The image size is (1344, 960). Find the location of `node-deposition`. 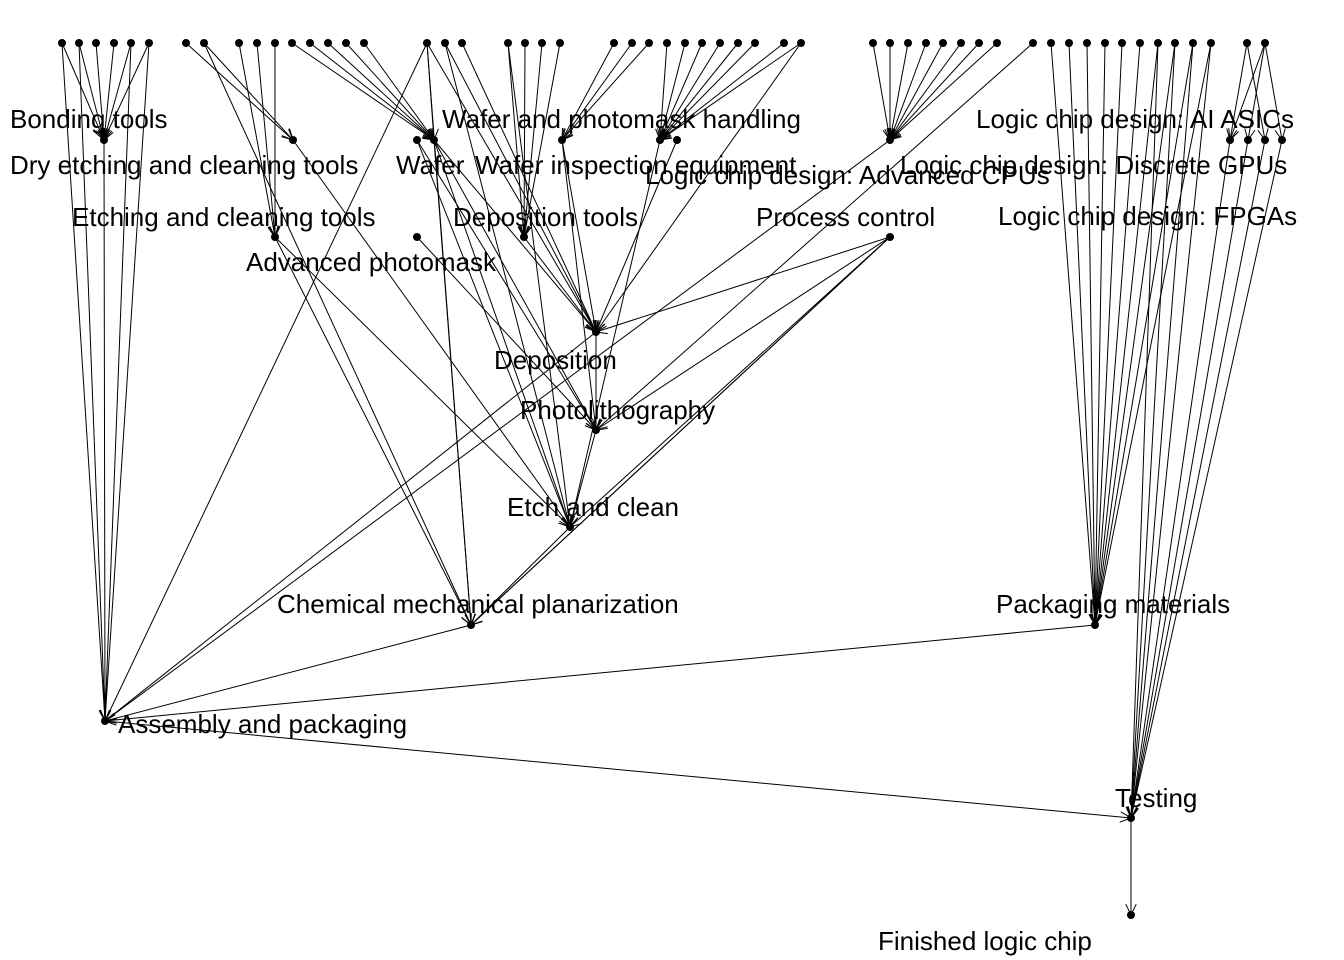

node-deposition is located at coordinates (596, 332).